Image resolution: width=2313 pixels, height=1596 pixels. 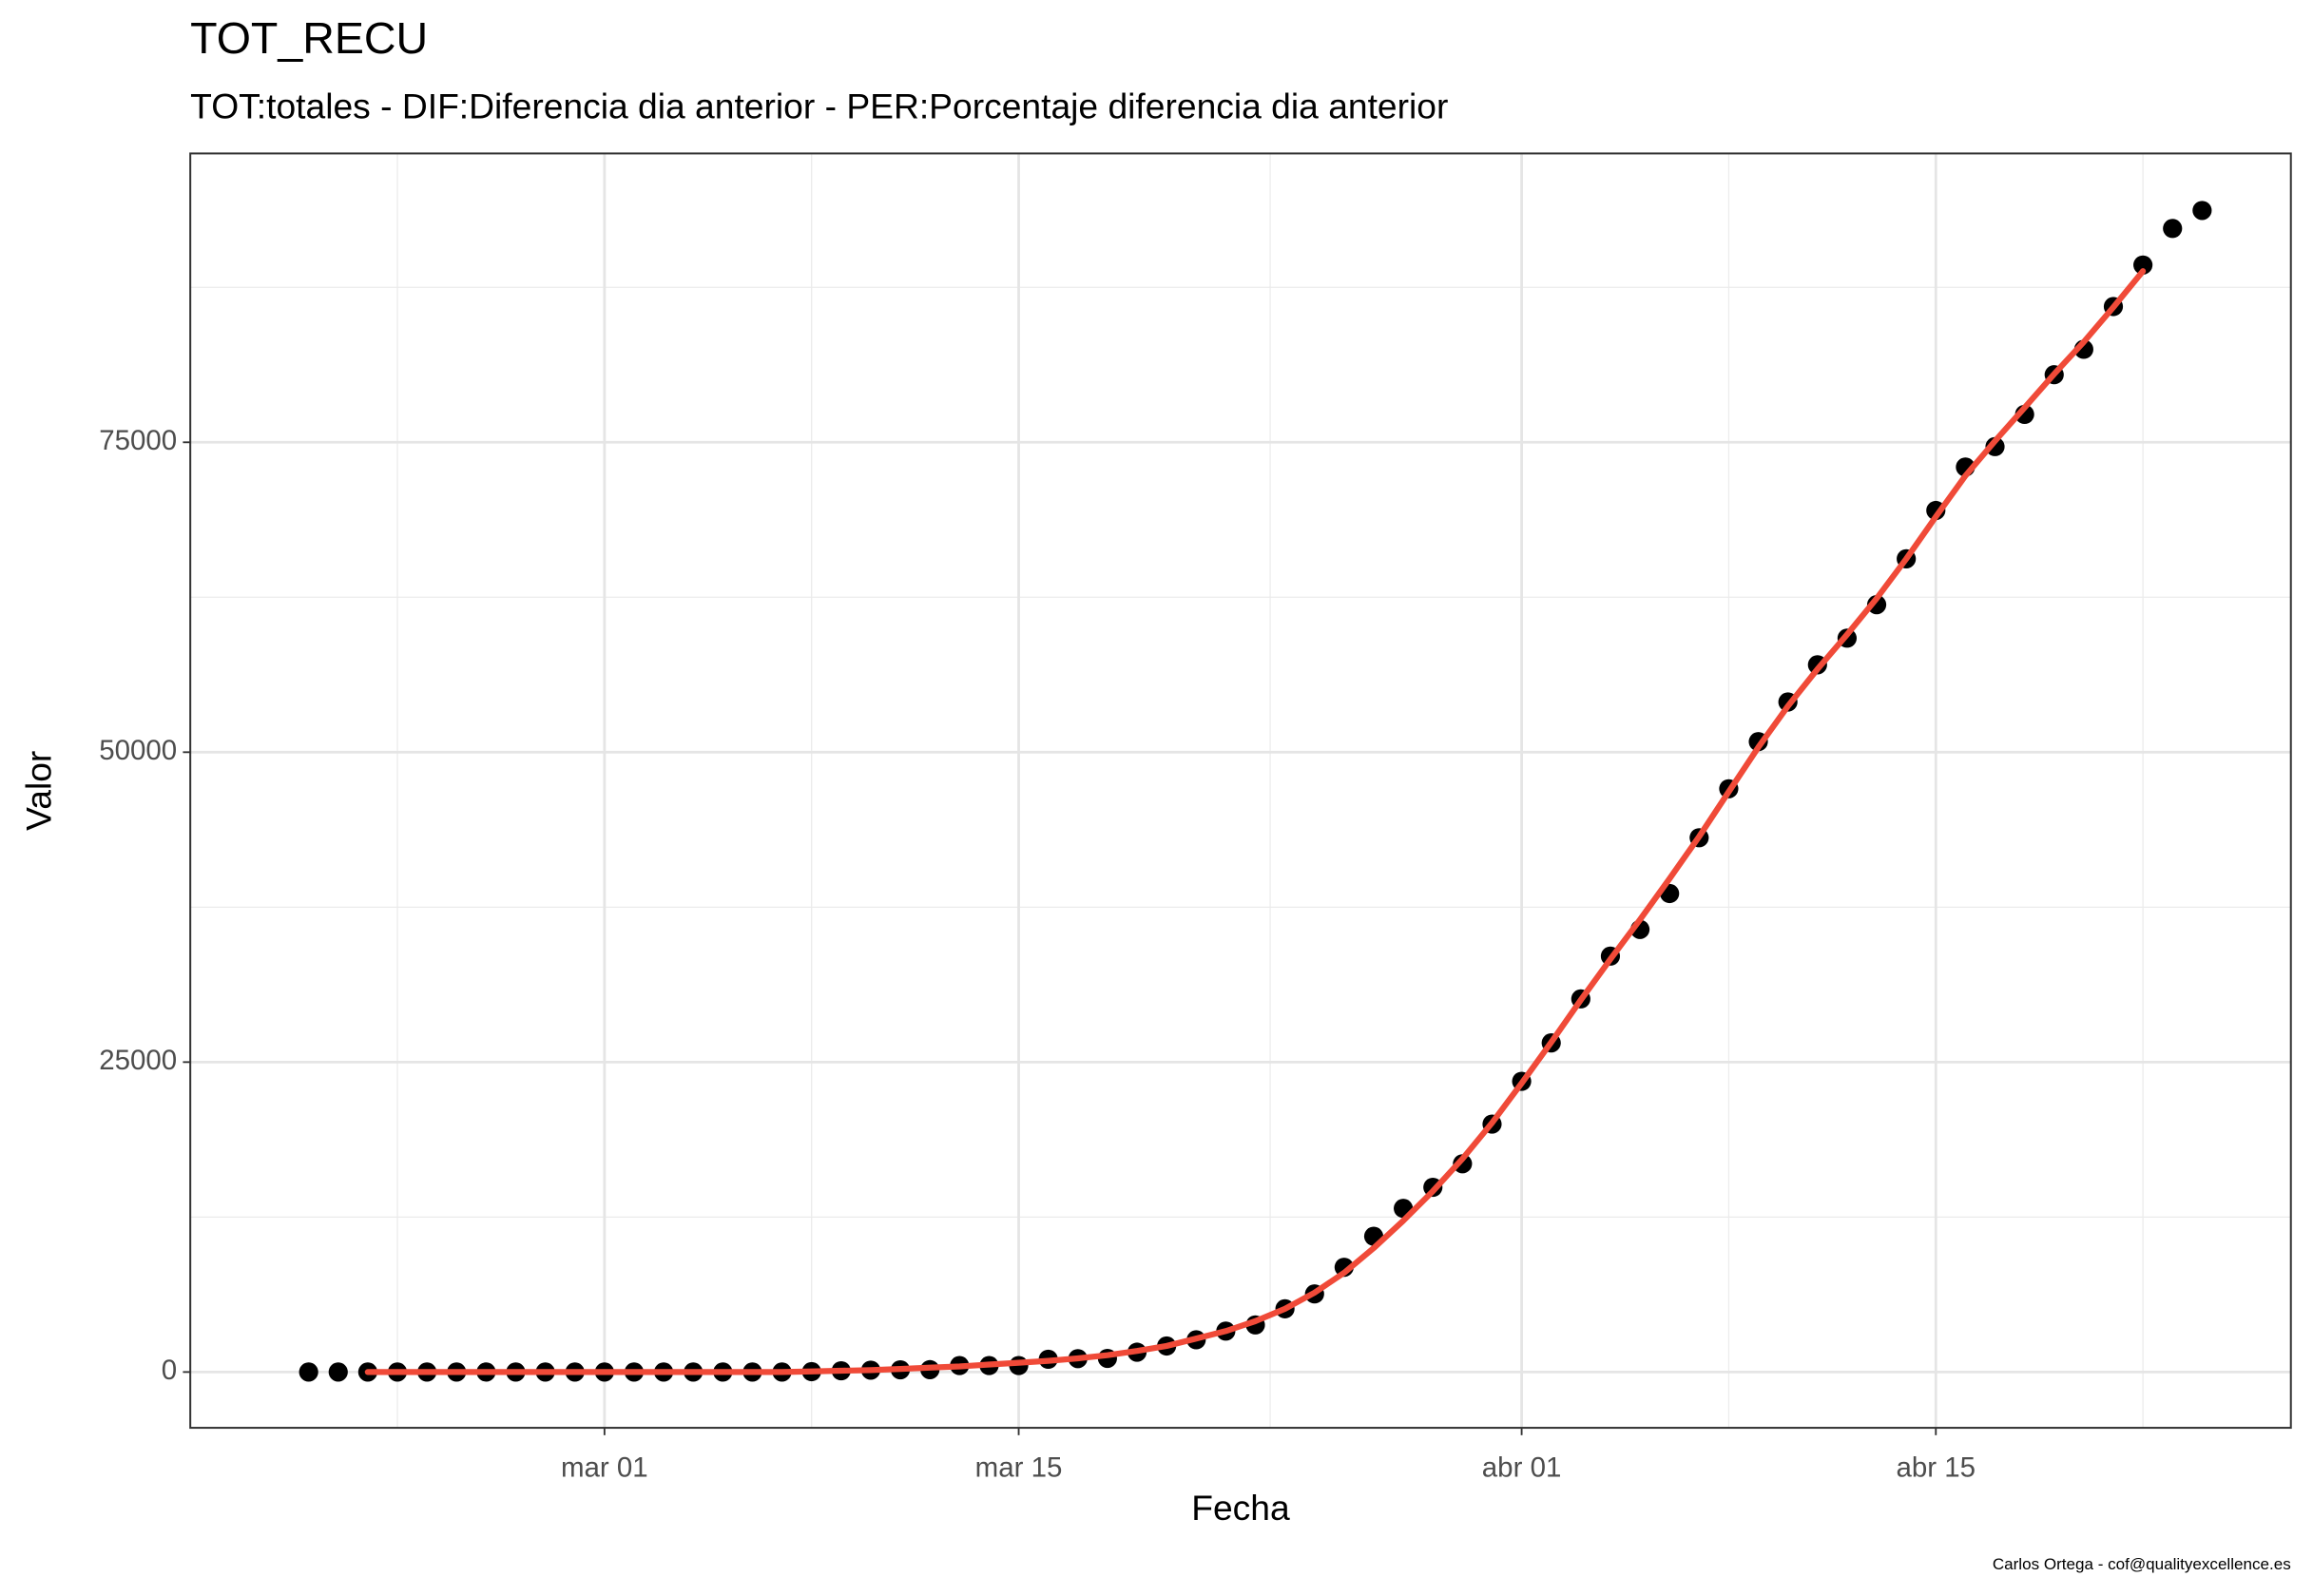 What do you see at coordinates (2142, 1564) in the screenshot?
I see `caption: Carlos Ortega - cof@qualityexcellence.es` at bounding box center [2142, 1564].